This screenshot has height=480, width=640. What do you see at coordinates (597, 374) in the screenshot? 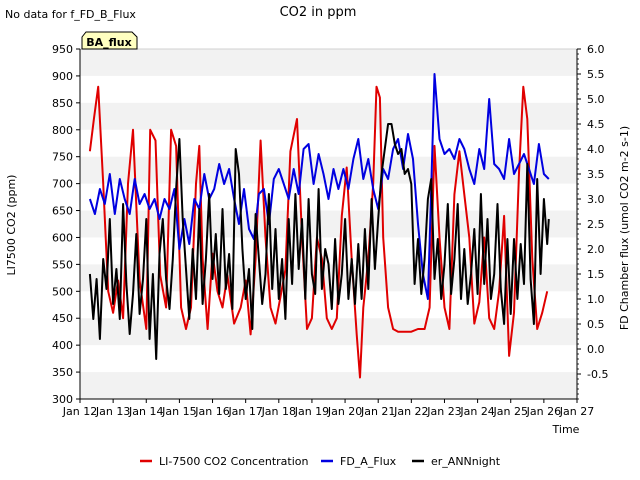
I see `y-tick-right-label: -0.5` at bounding box center [597, 374].